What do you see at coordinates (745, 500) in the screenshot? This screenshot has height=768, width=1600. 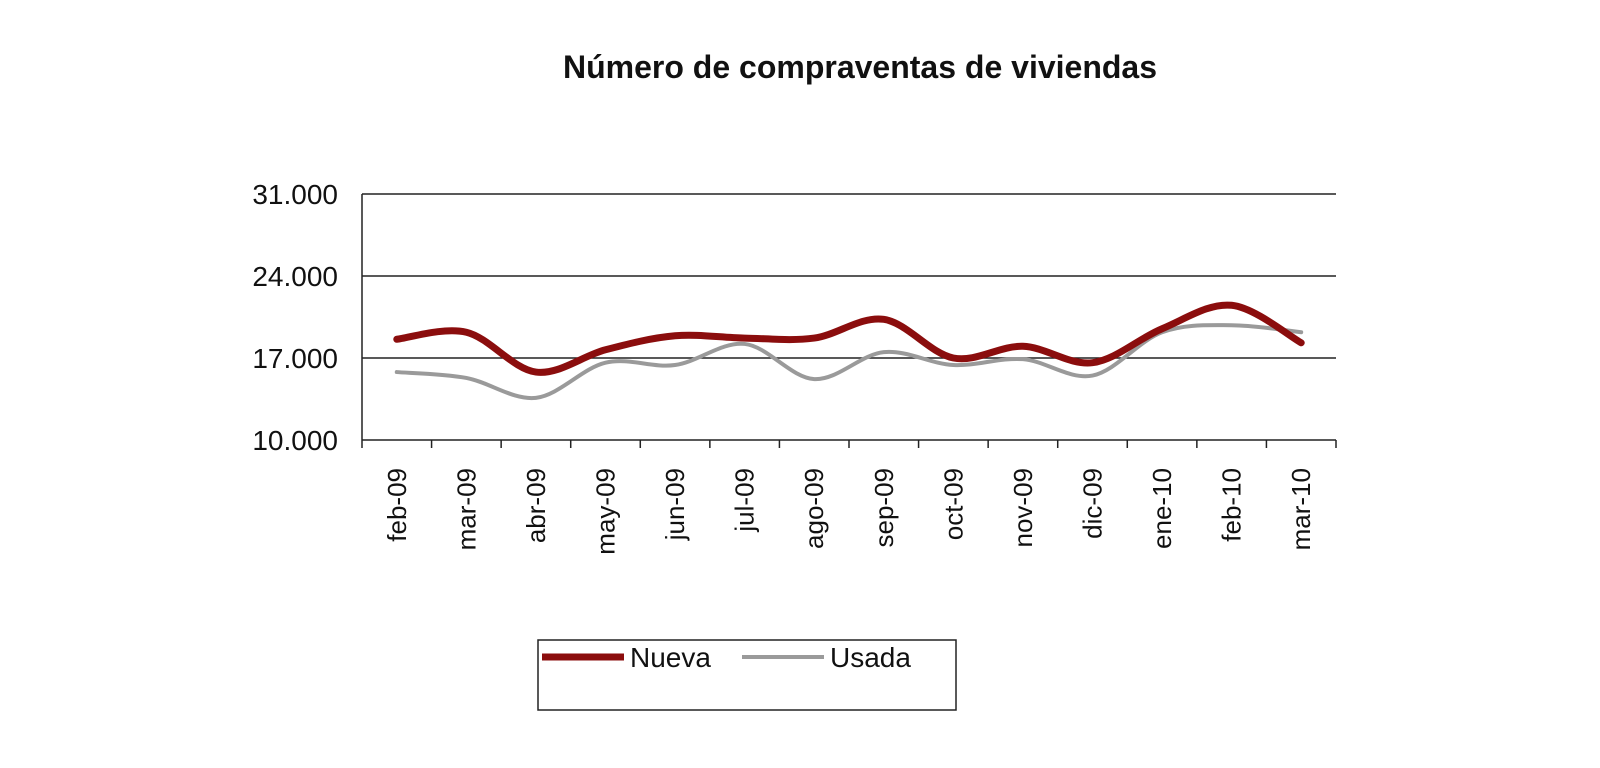 I see `x-tick-label: jul-09` at bounding box center [745, 500].